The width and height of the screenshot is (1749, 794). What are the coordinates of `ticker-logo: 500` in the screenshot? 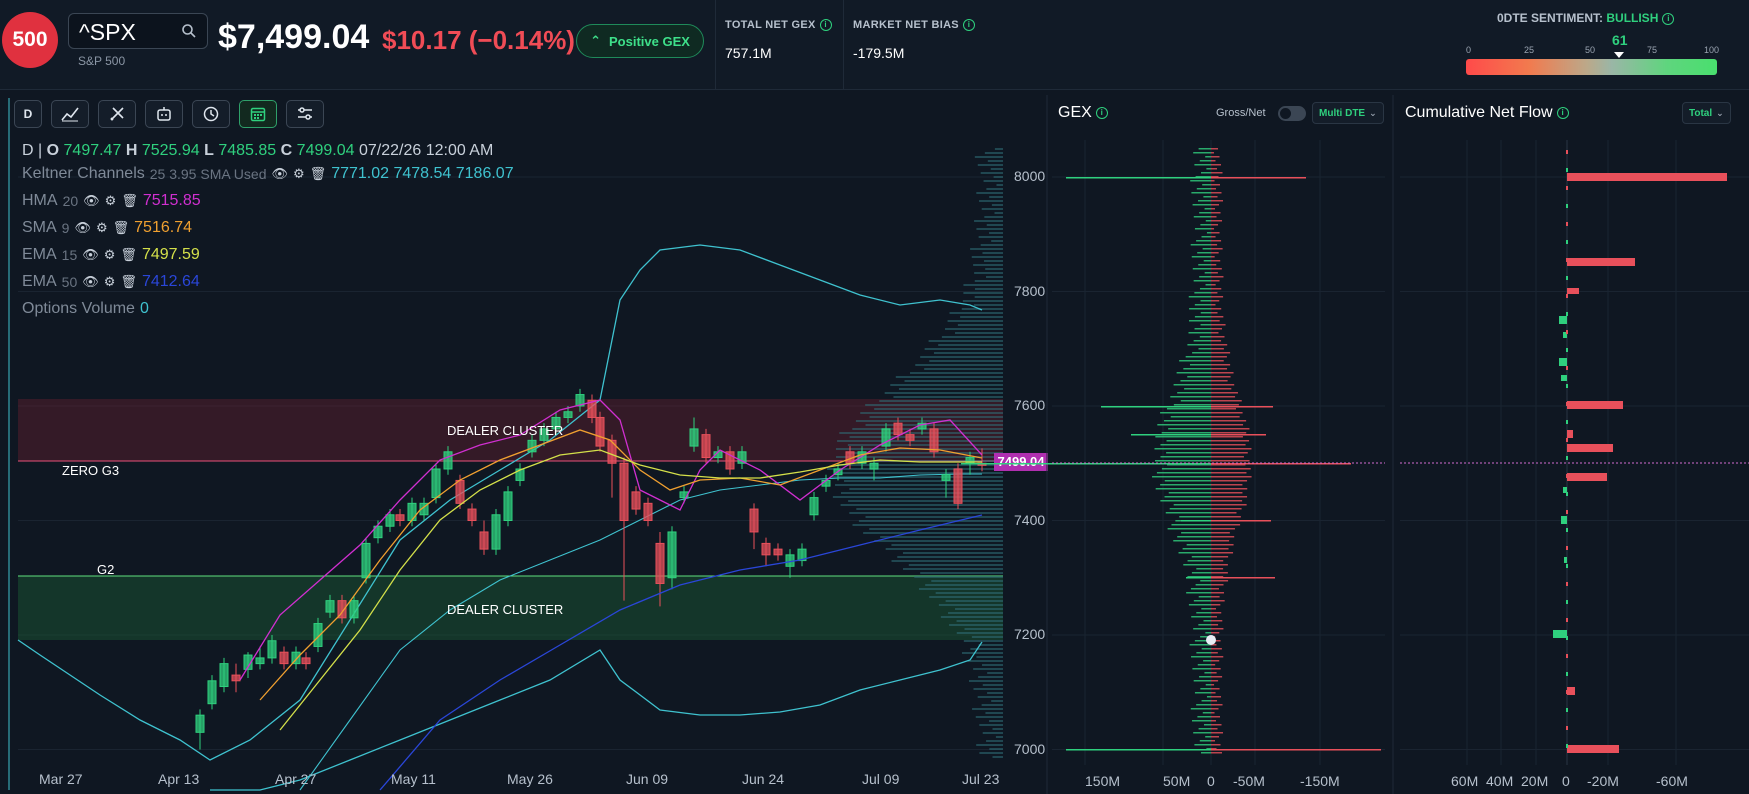 It's located at (30, 40).